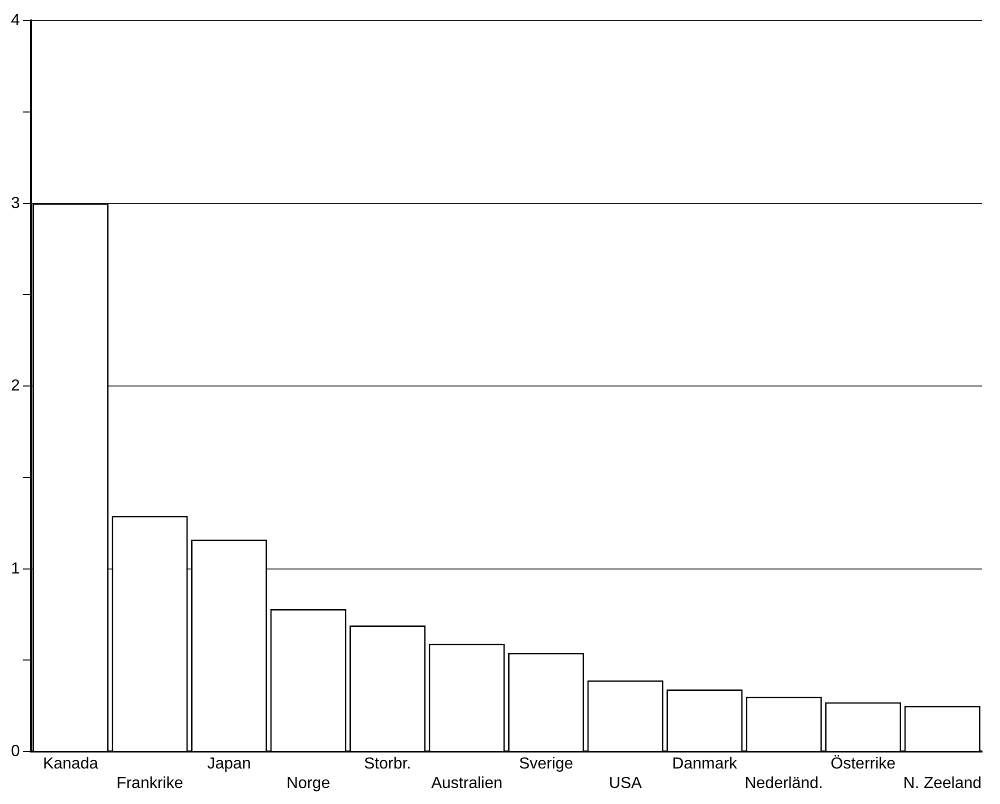 This screenshot has height=804, width=1000. I want to click on y-tick-label: 4, so click(15, 21).